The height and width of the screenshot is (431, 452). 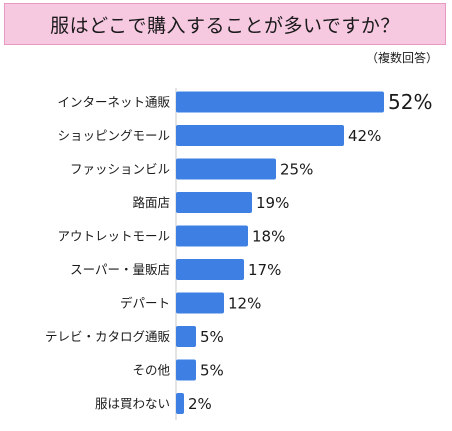 What do you see at coordinates (151, 370) in the screenshot?
I see `category-label: その他` at bounding box center [151, 370].